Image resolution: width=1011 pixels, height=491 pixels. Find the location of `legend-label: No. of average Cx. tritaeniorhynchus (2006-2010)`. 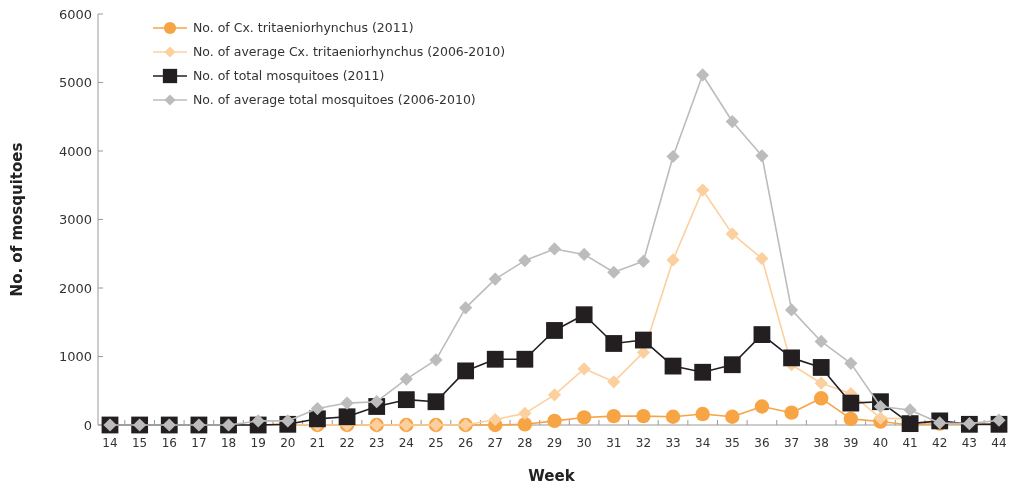

legend-label: No. of average Cx. tritaeniorhynchus (2006-2010) is located at coordinates (349, 52).